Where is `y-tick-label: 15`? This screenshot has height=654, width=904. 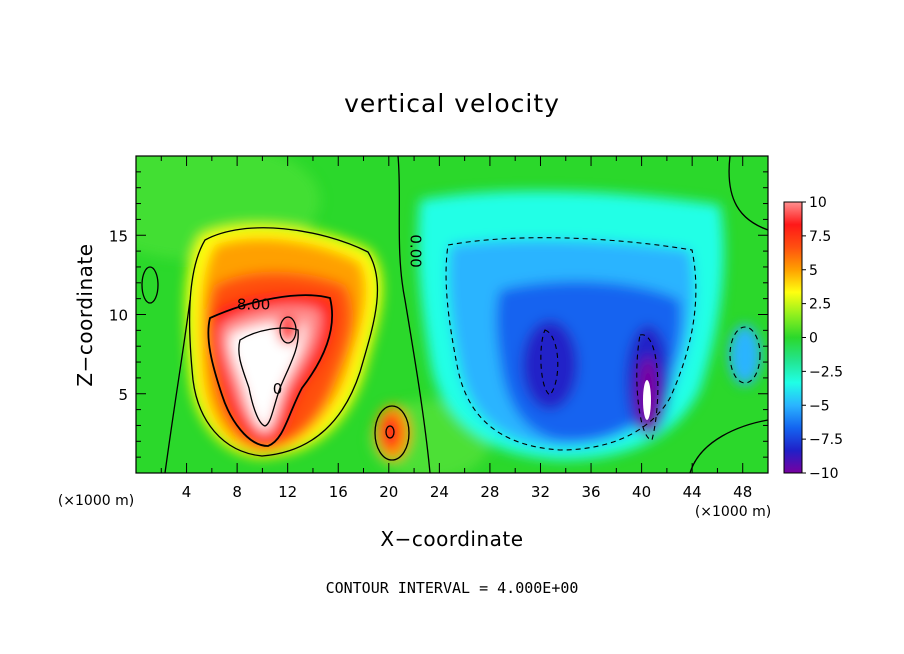
y-tick-label: 15 is located at coordinates (118, 236).